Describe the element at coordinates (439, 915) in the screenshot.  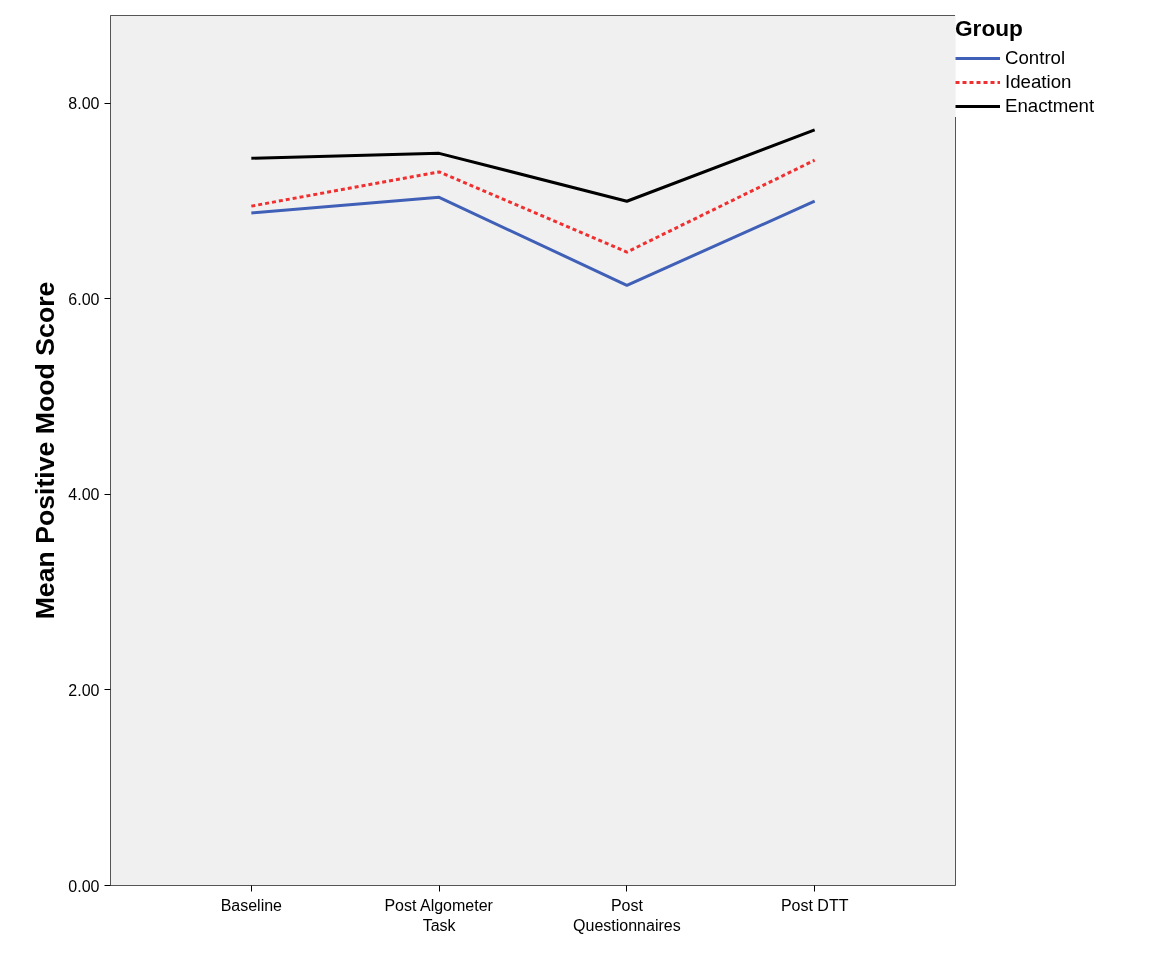
I see `x-tick-label: Post Algometer Task` at that location.